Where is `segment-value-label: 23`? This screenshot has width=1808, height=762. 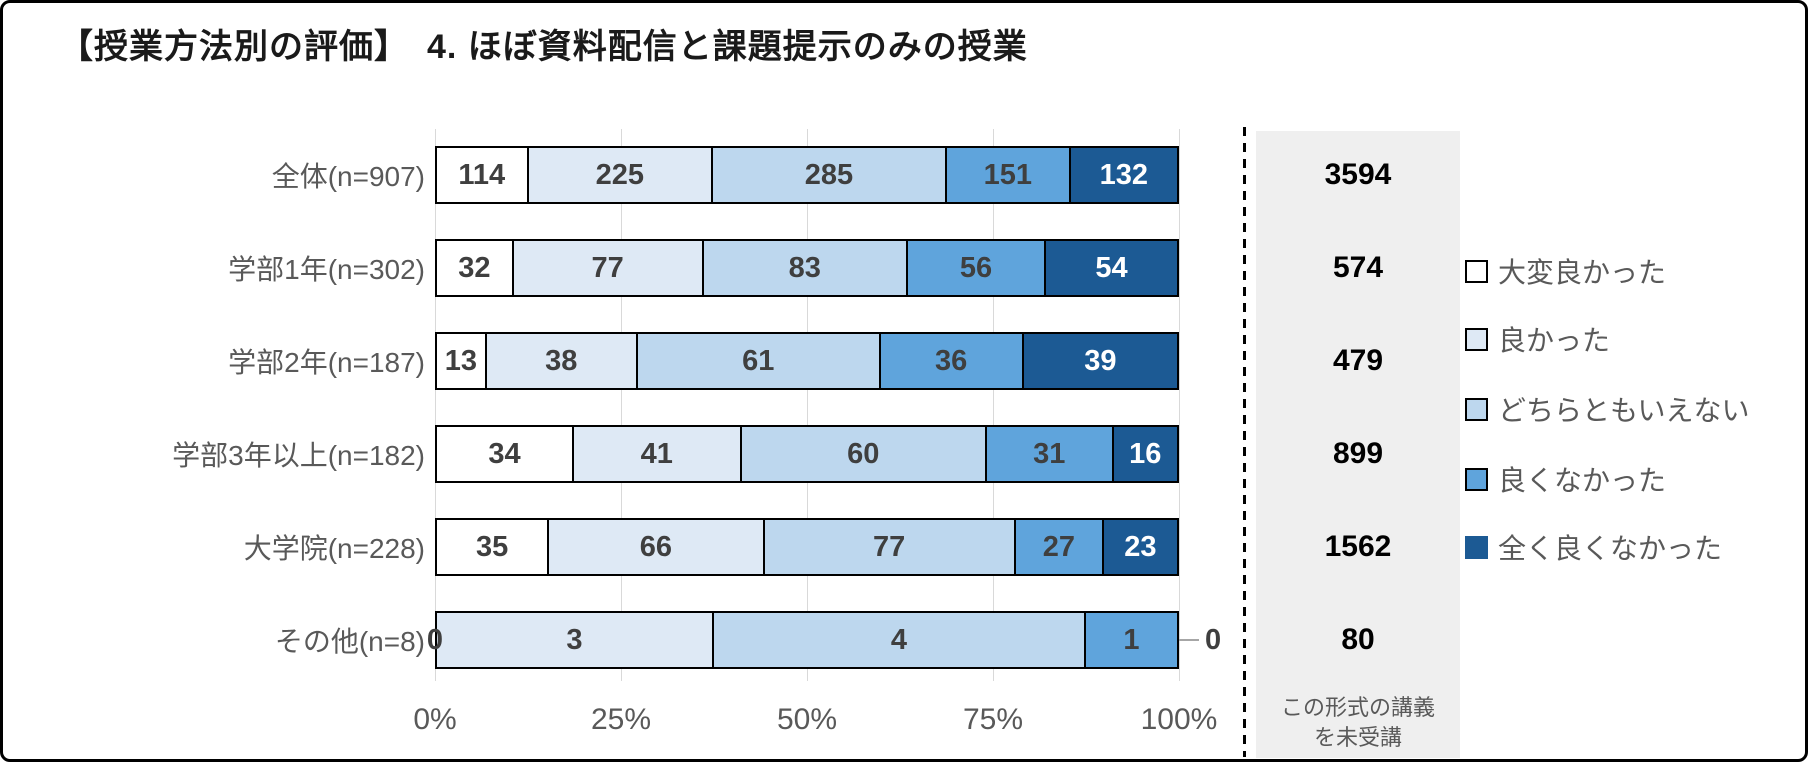
segment-value-label: 23 is located at coordinates (1140, 546).